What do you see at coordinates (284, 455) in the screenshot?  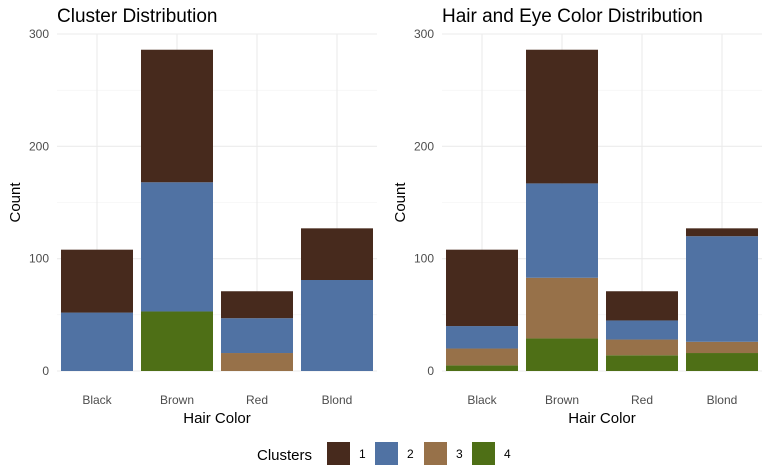 I see `legend-title: Clusters` at bounding box center [284, 455].